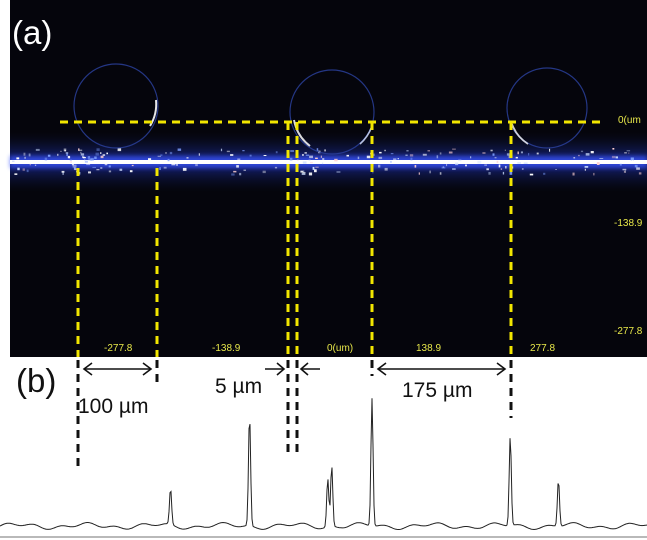  Describe the element at coordinates (542, 348) in the screenshot. I see `x-tick-label-4: 277.8` at that location.